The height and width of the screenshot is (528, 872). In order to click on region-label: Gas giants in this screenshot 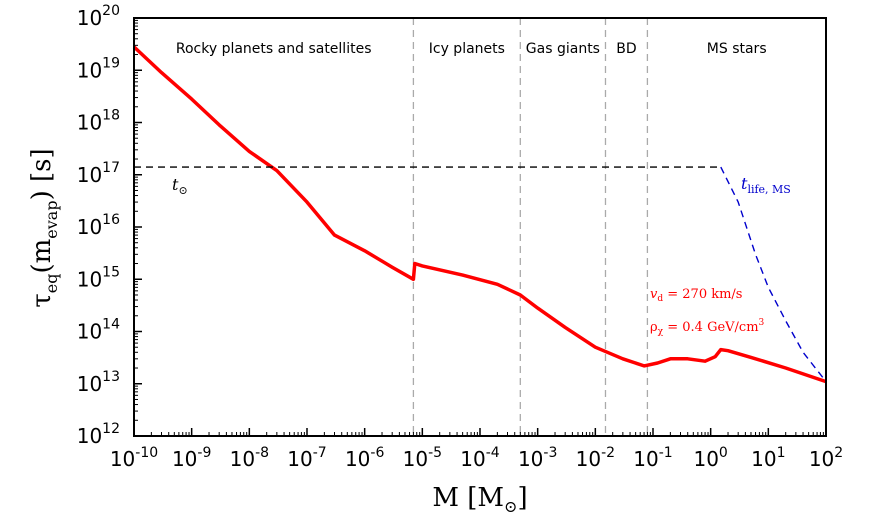, I will do `click(563, 49)`.